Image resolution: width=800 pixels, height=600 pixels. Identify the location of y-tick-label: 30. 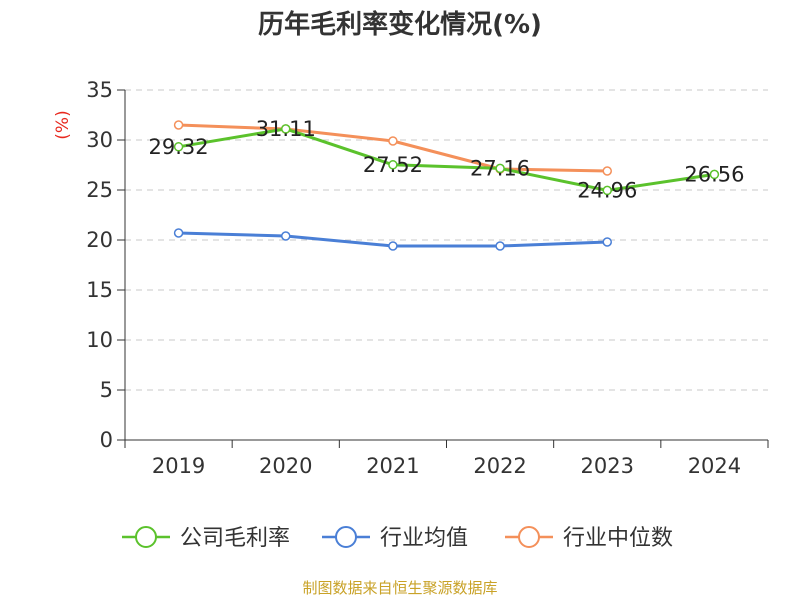
(99, 140).